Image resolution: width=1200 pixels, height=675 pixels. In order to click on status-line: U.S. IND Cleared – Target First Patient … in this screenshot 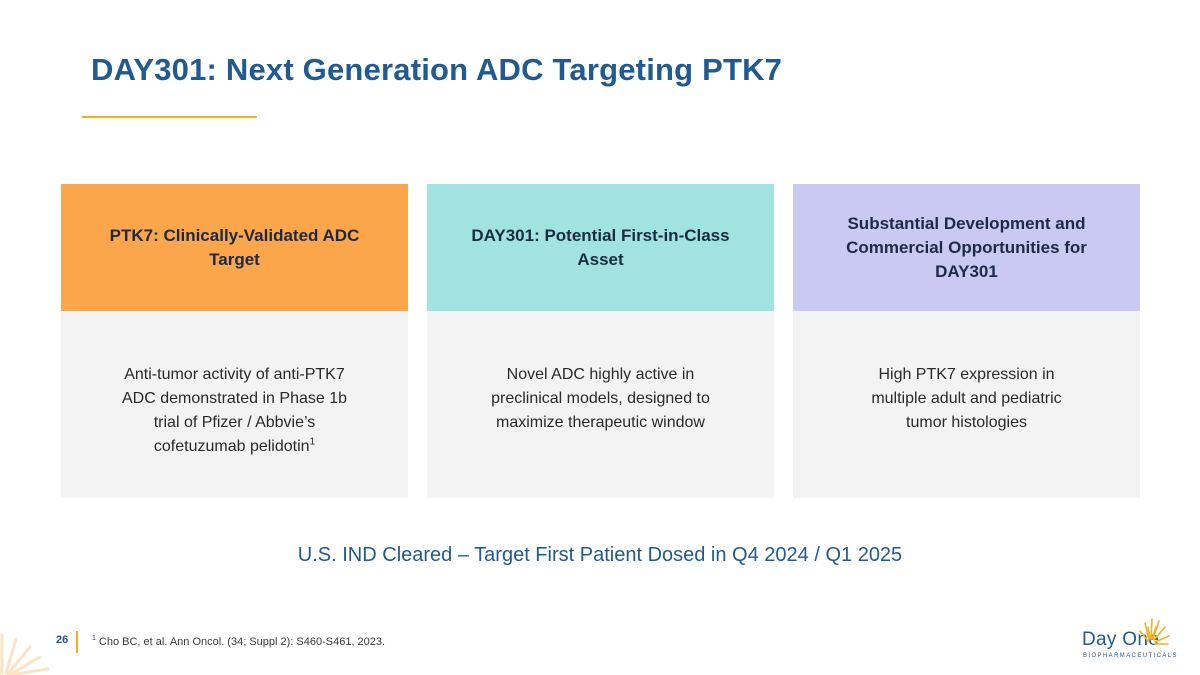, I will do `click(600, 555)`.